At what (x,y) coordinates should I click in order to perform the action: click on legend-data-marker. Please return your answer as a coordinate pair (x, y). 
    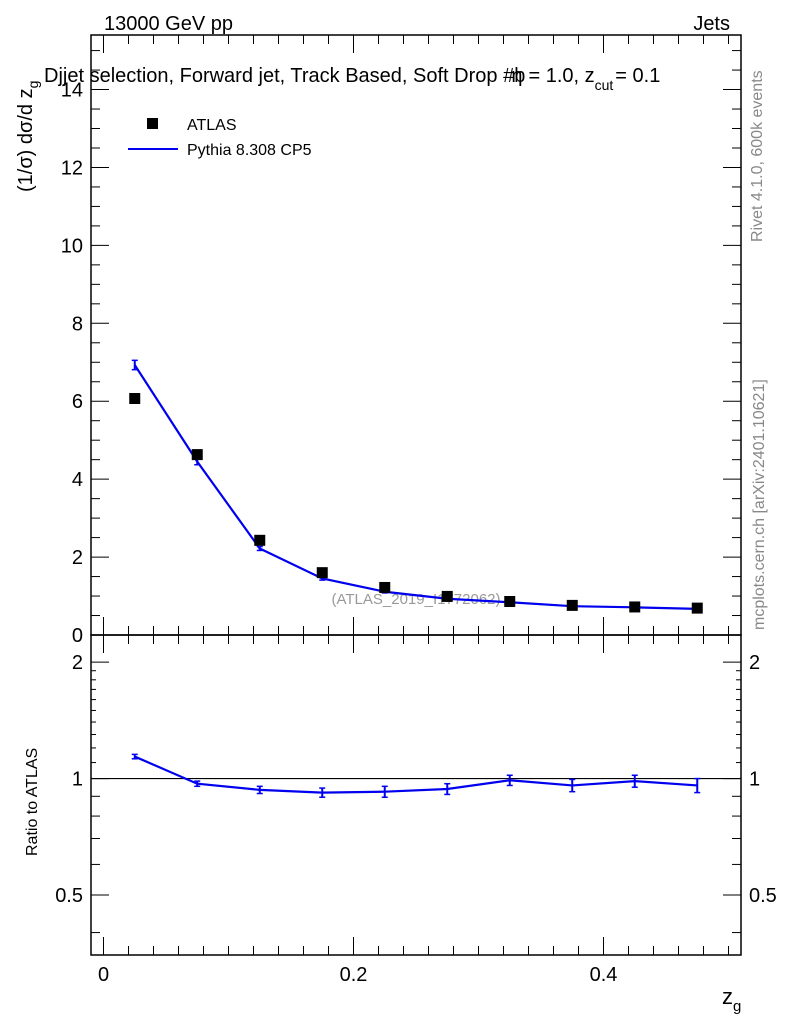
    Looking at the image, I should click on (152, 123).